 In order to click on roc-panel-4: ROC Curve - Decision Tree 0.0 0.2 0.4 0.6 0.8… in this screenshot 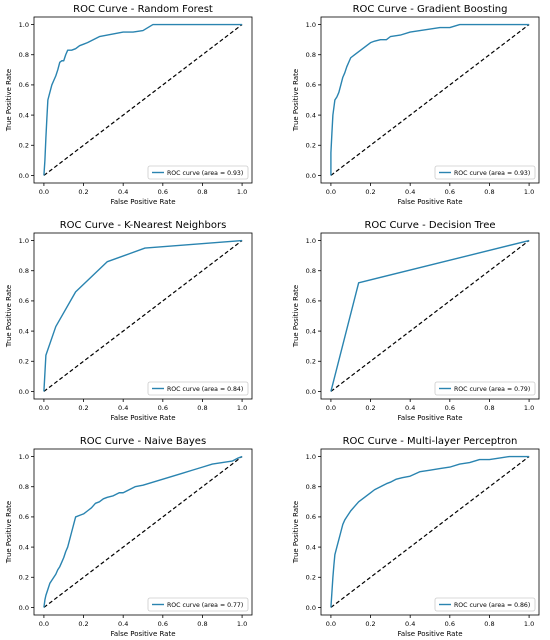, I will do `click(416, 321)`.